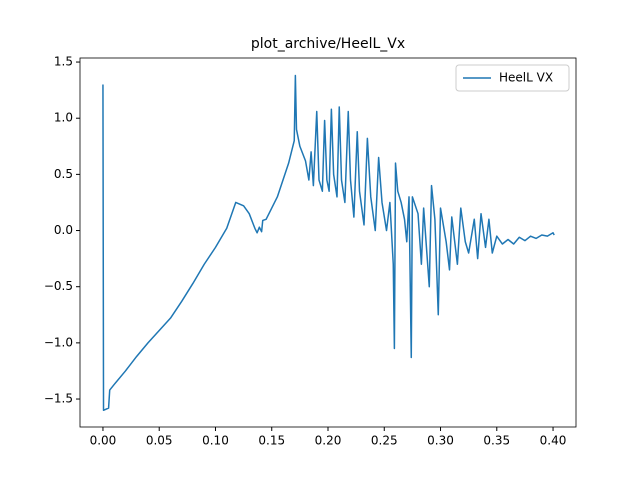  Describe the element at coordinates (328, 44) in the screenshot. I see `chart-title: plot_archive/HeelL_Vx` at that location.